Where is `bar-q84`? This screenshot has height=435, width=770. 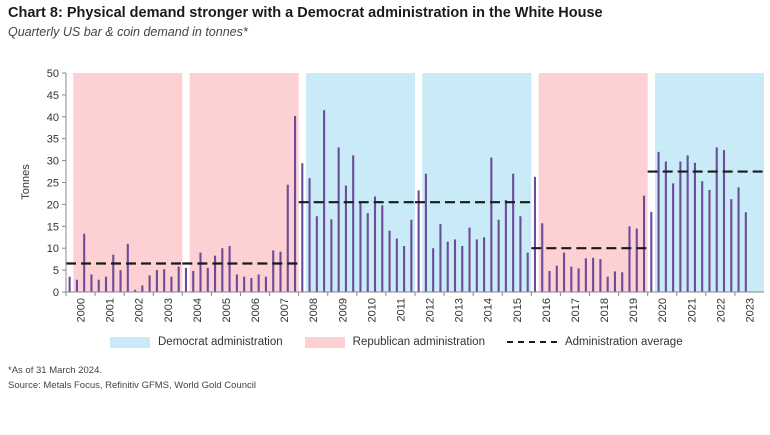 bar-q84 is located at coordinates (680, 226).